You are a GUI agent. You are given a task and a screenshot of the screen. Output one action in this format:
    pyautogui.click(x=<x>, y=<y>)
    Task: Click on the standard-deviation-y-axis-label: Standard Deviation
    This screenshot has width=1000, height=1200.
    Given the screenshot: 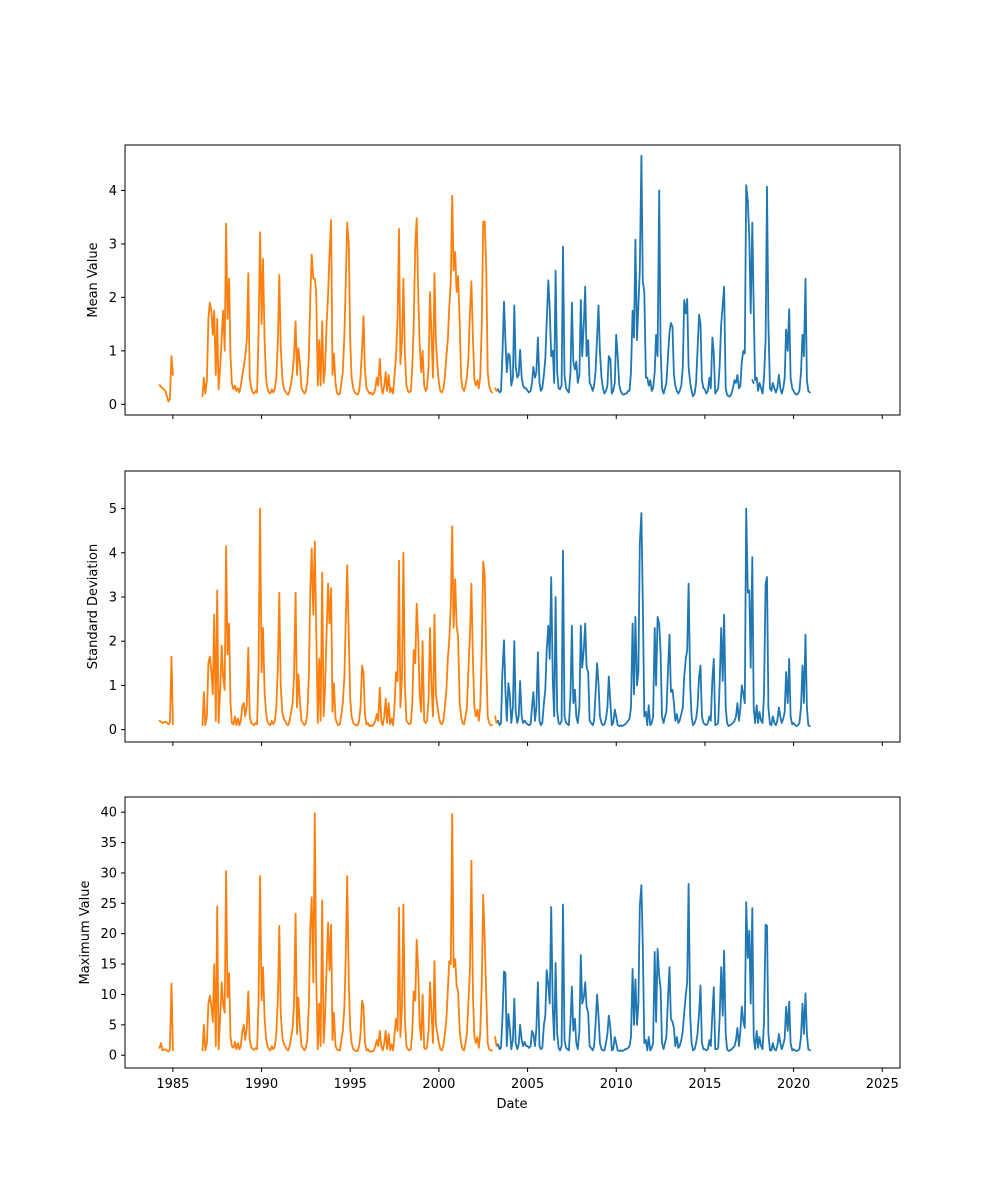 What is the action you would take?
    pyautogui.click(x=93, y=606)
    